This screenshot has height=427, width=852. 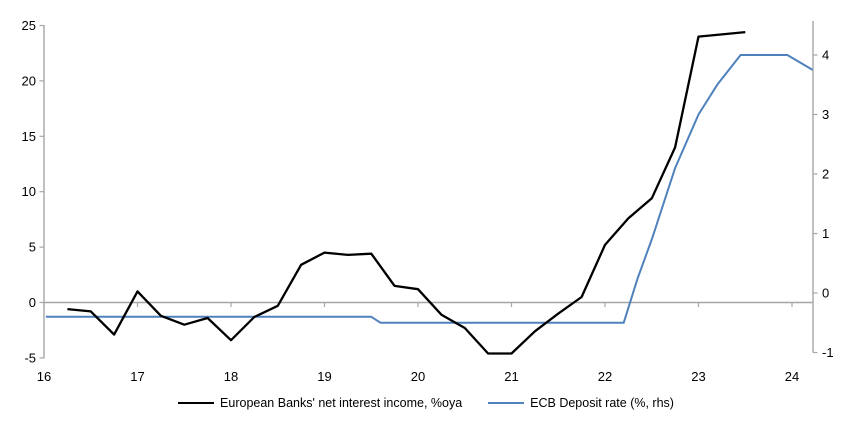 What do you see at coordinates (324, 376) in the screenshot?
I see `x-axis-tick-label: 19` at bounding box center [324, 376].